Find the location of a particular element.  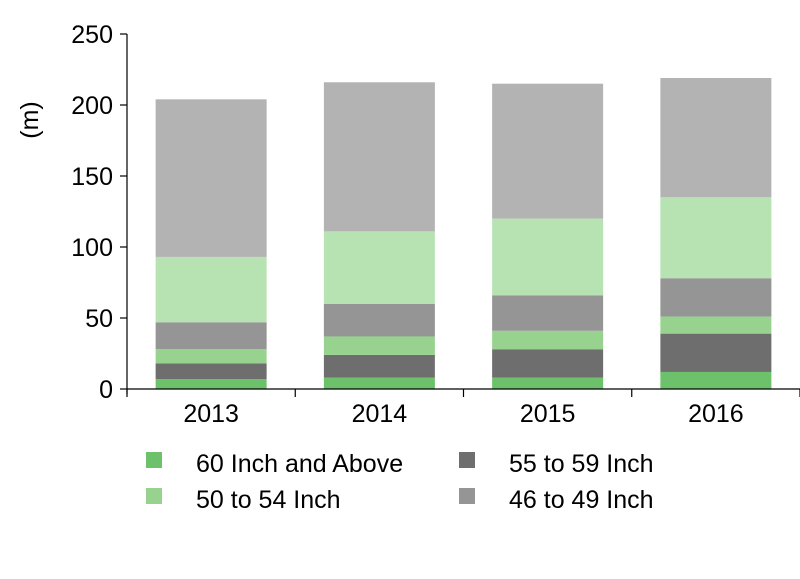

y-axis-label: (m) is located at coordinates (30, 119).